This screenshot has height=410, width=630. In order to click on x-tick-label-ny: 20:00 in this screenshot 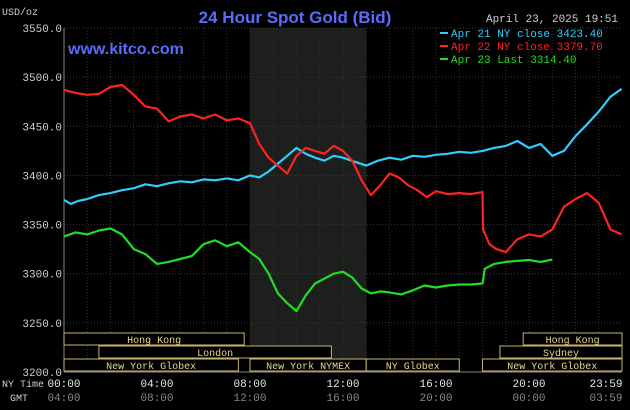, I will do `click(528, 385)`.